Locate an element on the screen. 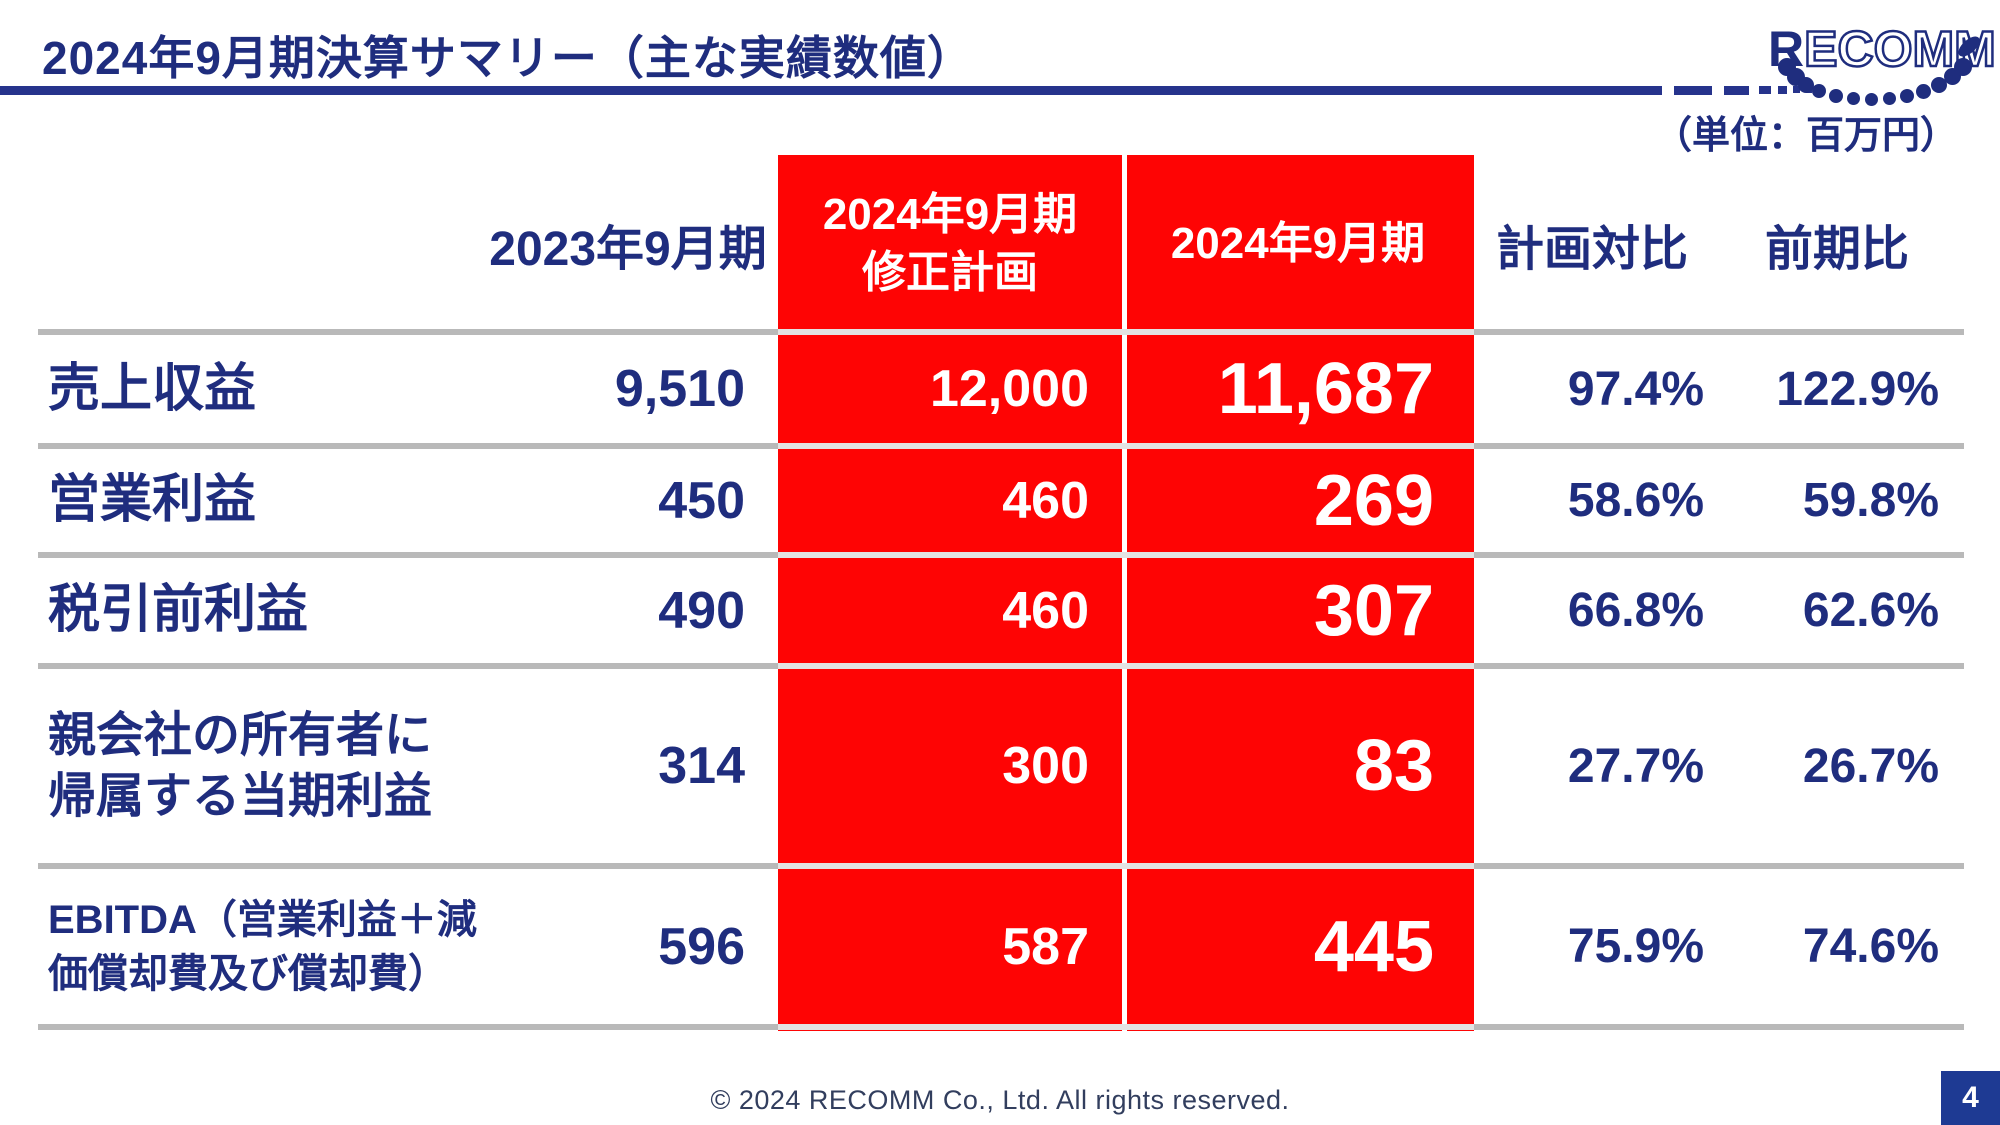 Image resolution: width=2000 pixels, height=1125 pixels. row-value-plan: 12,000 is located at coordinates (1009, 389).